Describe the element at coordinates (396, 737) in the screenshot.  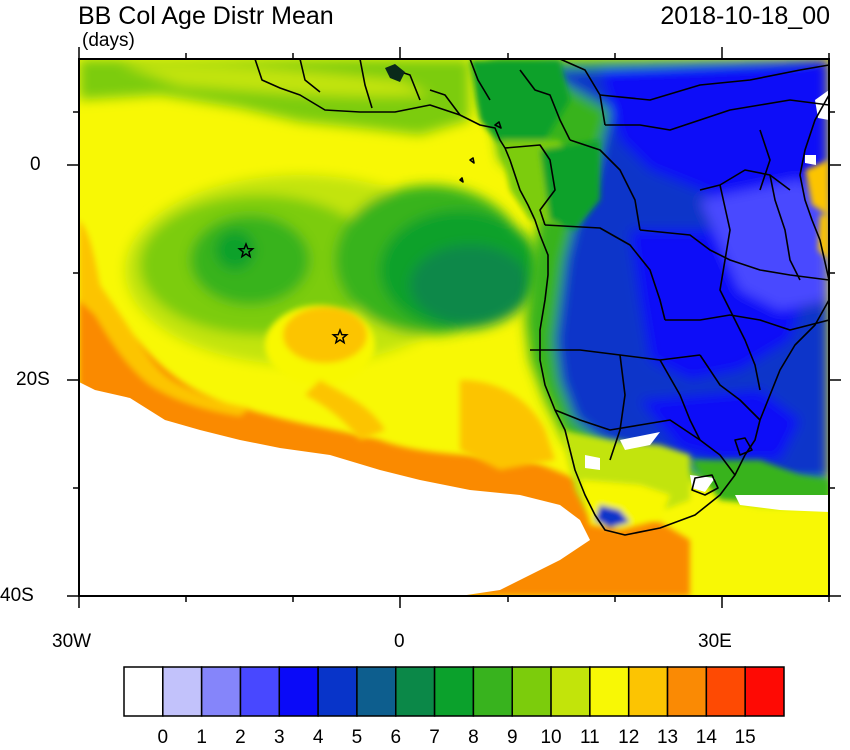
I see `colorbar-tick-label: 6` at that location.